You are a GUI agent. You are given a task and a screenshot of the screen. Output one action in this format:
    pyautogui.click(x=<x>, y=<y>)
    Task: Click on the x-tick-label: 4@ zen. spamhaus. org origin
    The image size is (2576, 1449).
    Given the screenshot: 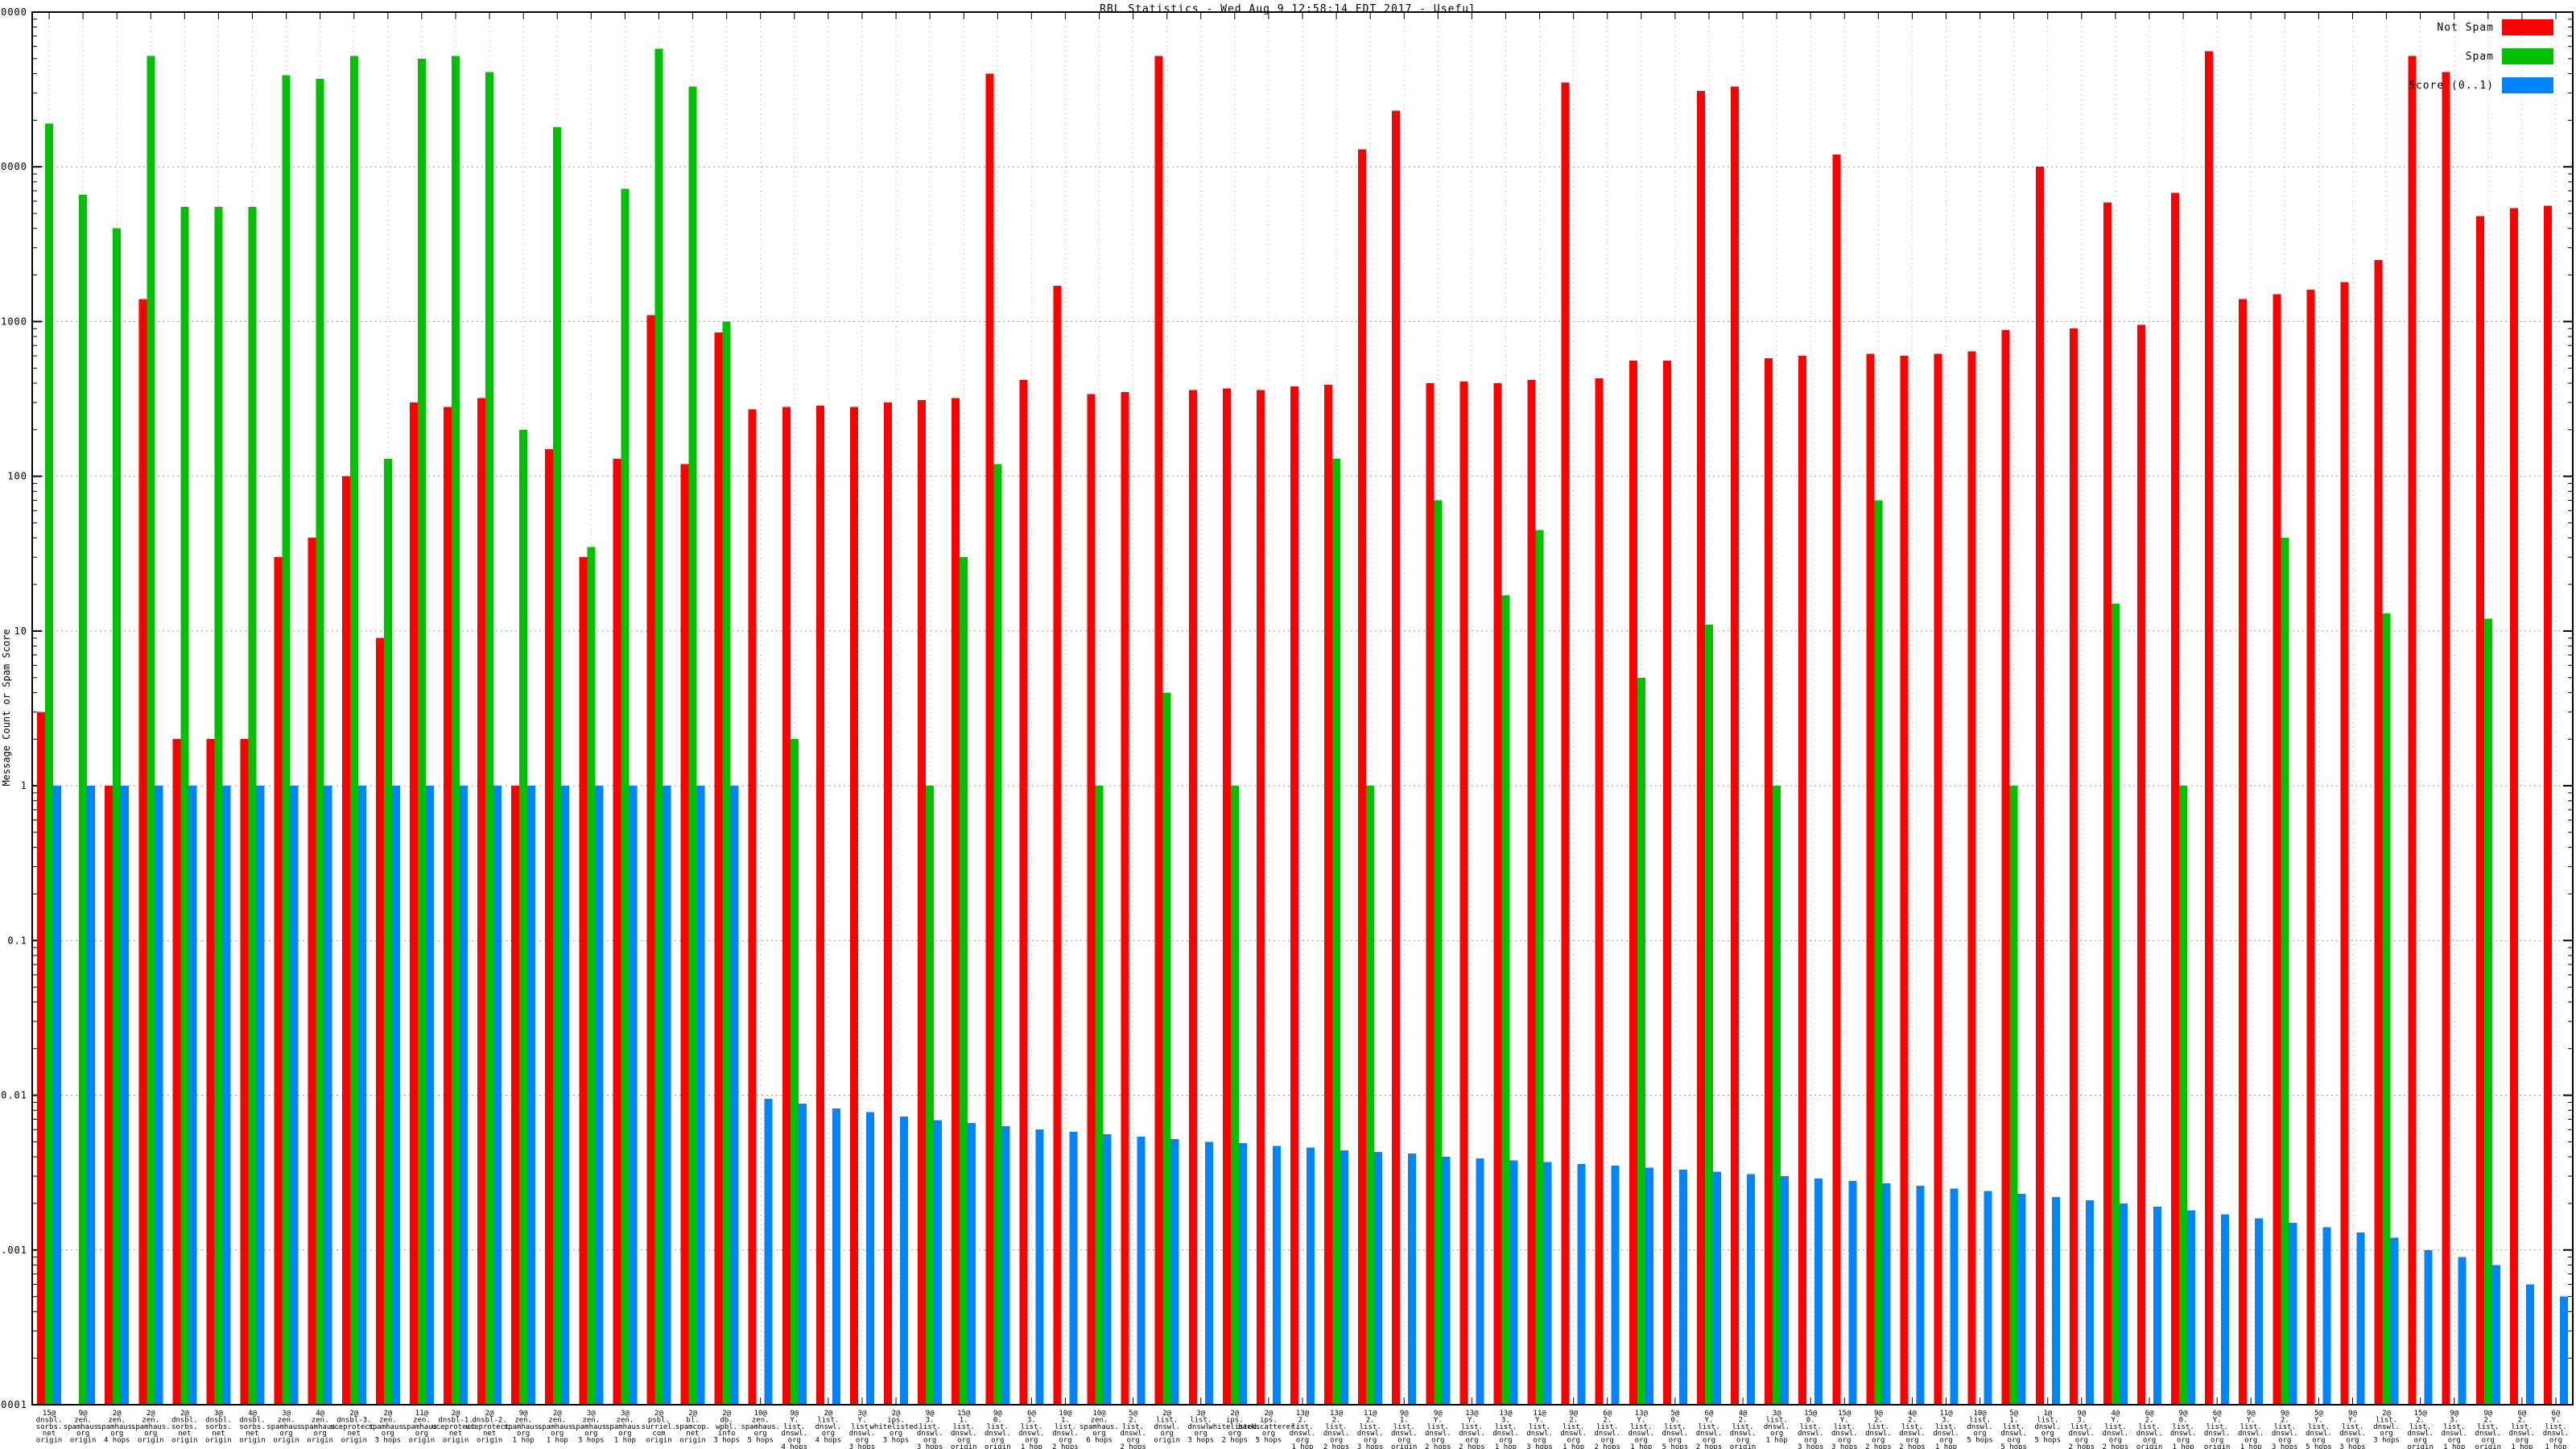 What is the action you would take?
    pyautogui.click(x=320, y=1427)
    